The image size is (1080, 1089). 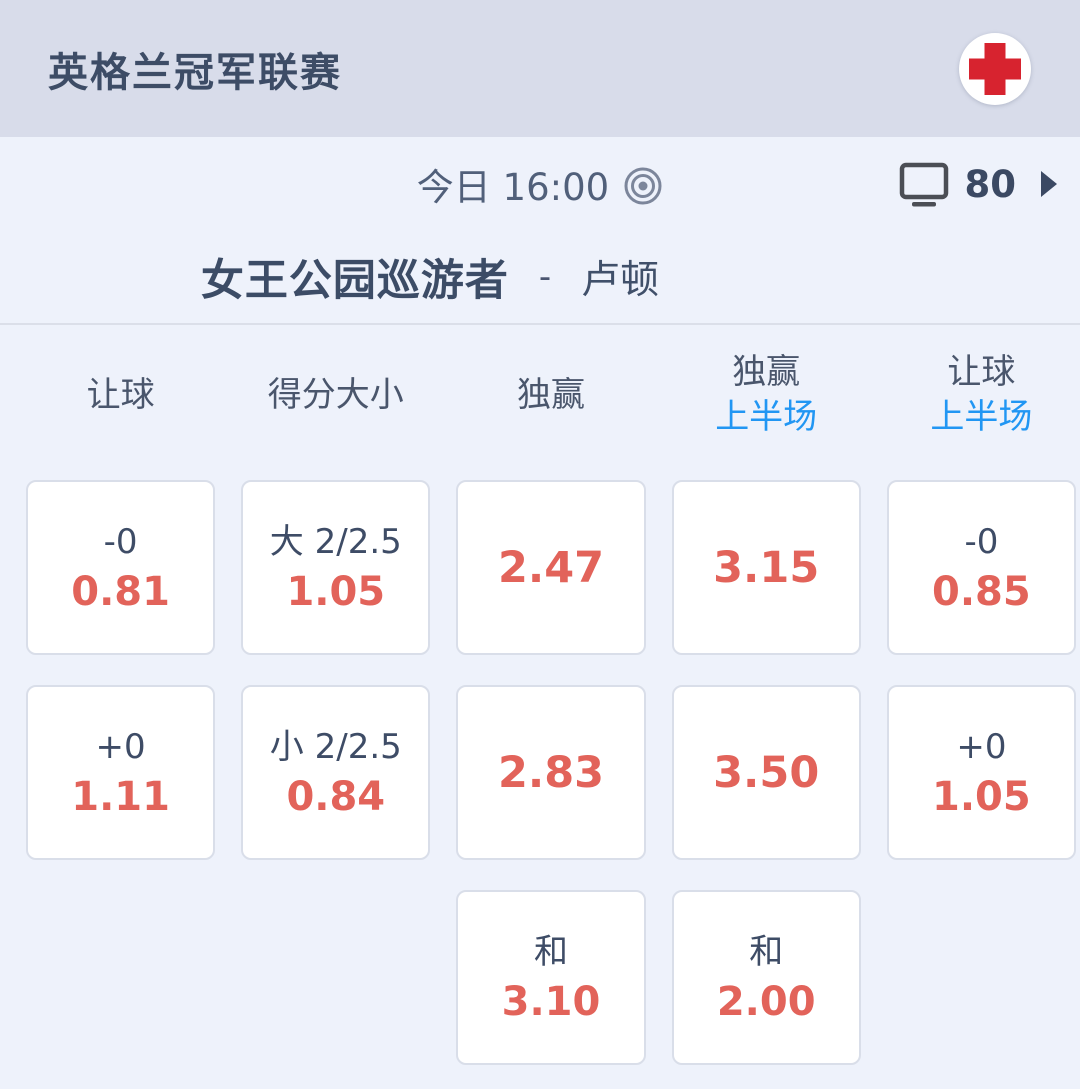 I want to click on market-header-win-firsthalf: 独赢 上半场, so click(x=766, y=394).